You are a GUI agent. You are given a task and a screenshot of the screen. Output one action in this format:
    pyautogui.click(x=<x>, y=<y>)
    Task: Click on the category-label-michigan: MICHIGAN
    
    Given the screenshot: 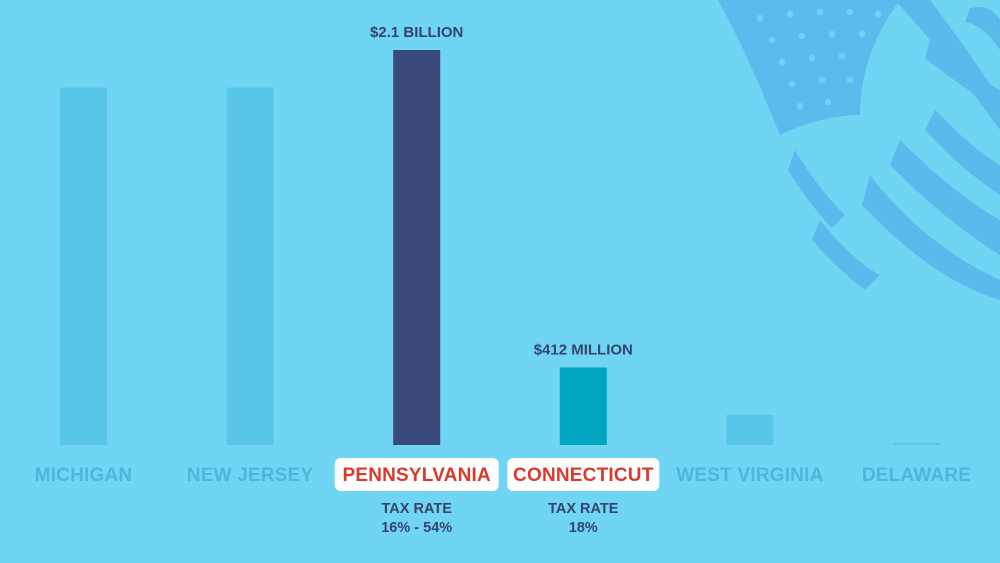 What is the action you would take?
    pyautogui.click(x=84, y=475)
    